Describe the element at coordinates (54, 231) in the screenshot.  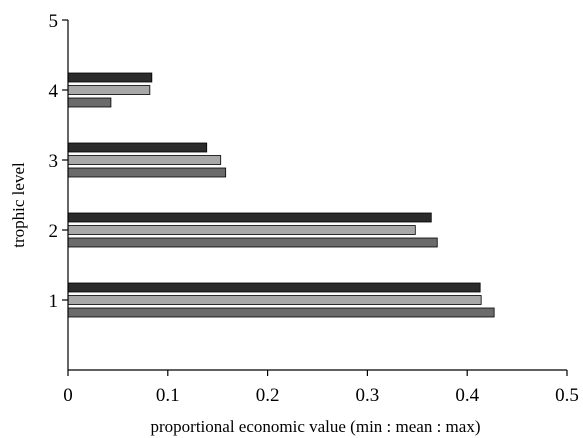
I see `y-tick-label: 2` at that location.